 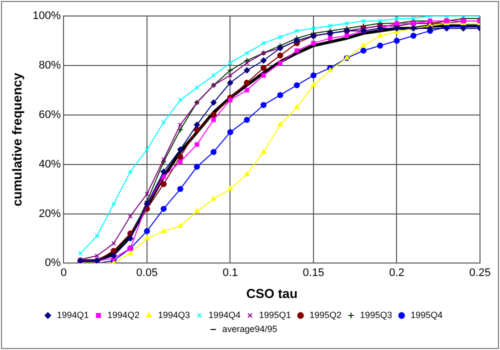 I want to click on legend-label: 1994Q2, so click(x=123, y=315).